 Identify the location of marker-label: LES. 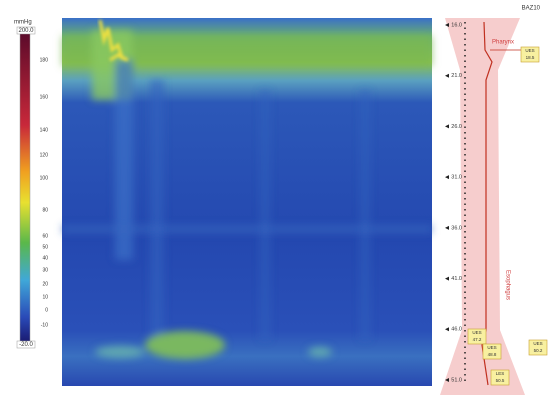
(500, 373).